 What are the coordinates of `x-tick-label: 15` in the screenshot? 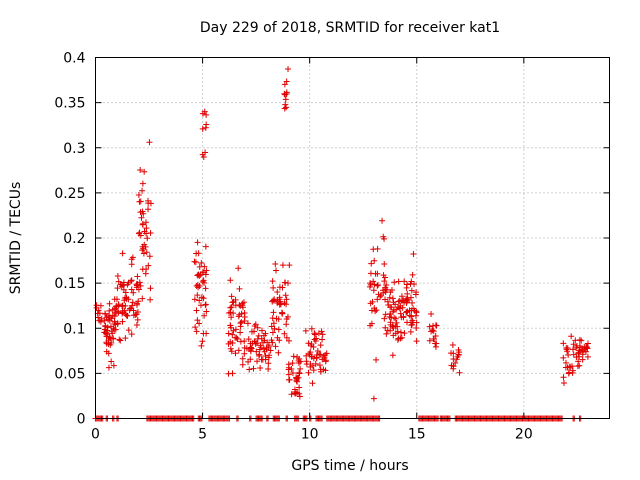 It's located at (417, 435).